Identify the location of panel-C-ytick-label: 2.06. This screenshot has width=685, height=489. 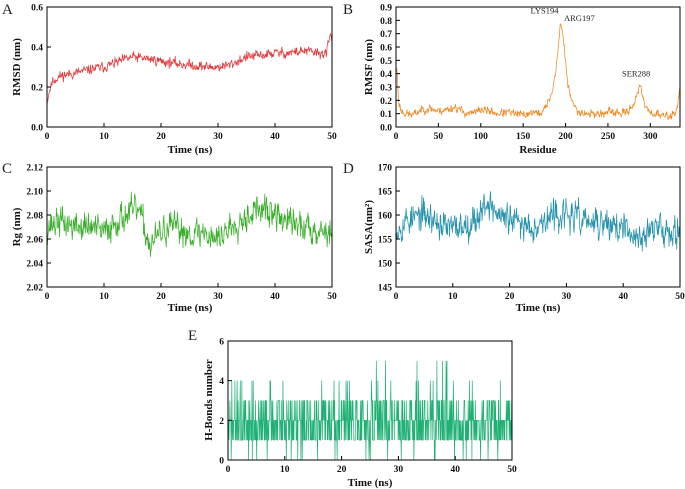
(34, 241).